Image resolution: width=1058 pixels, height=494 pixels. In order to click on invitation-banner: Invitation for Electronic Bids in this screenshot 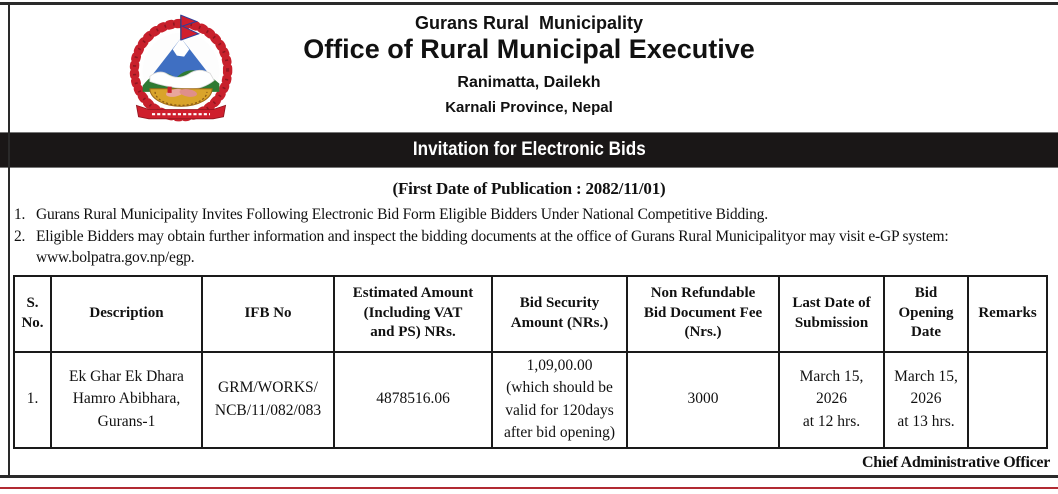, I will do `click(529, 150)`.